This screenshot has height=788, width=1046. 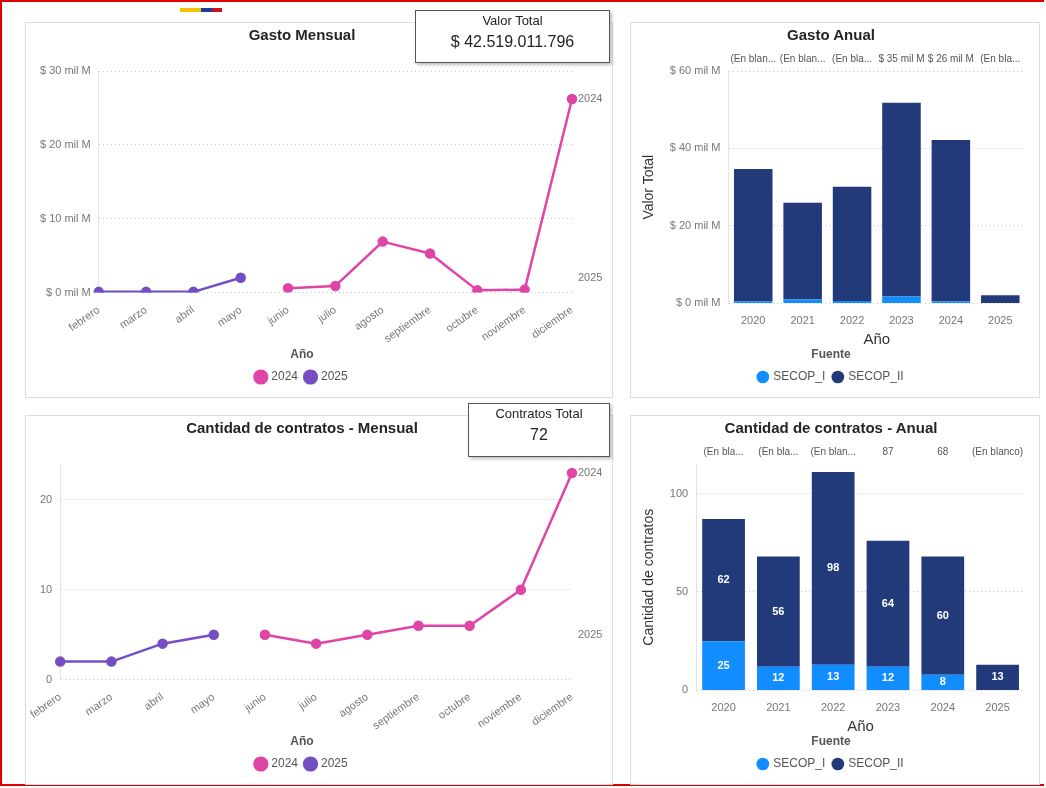 I want to click on y-tick-label: $ 40 mil M, so click(x=695, y=147).